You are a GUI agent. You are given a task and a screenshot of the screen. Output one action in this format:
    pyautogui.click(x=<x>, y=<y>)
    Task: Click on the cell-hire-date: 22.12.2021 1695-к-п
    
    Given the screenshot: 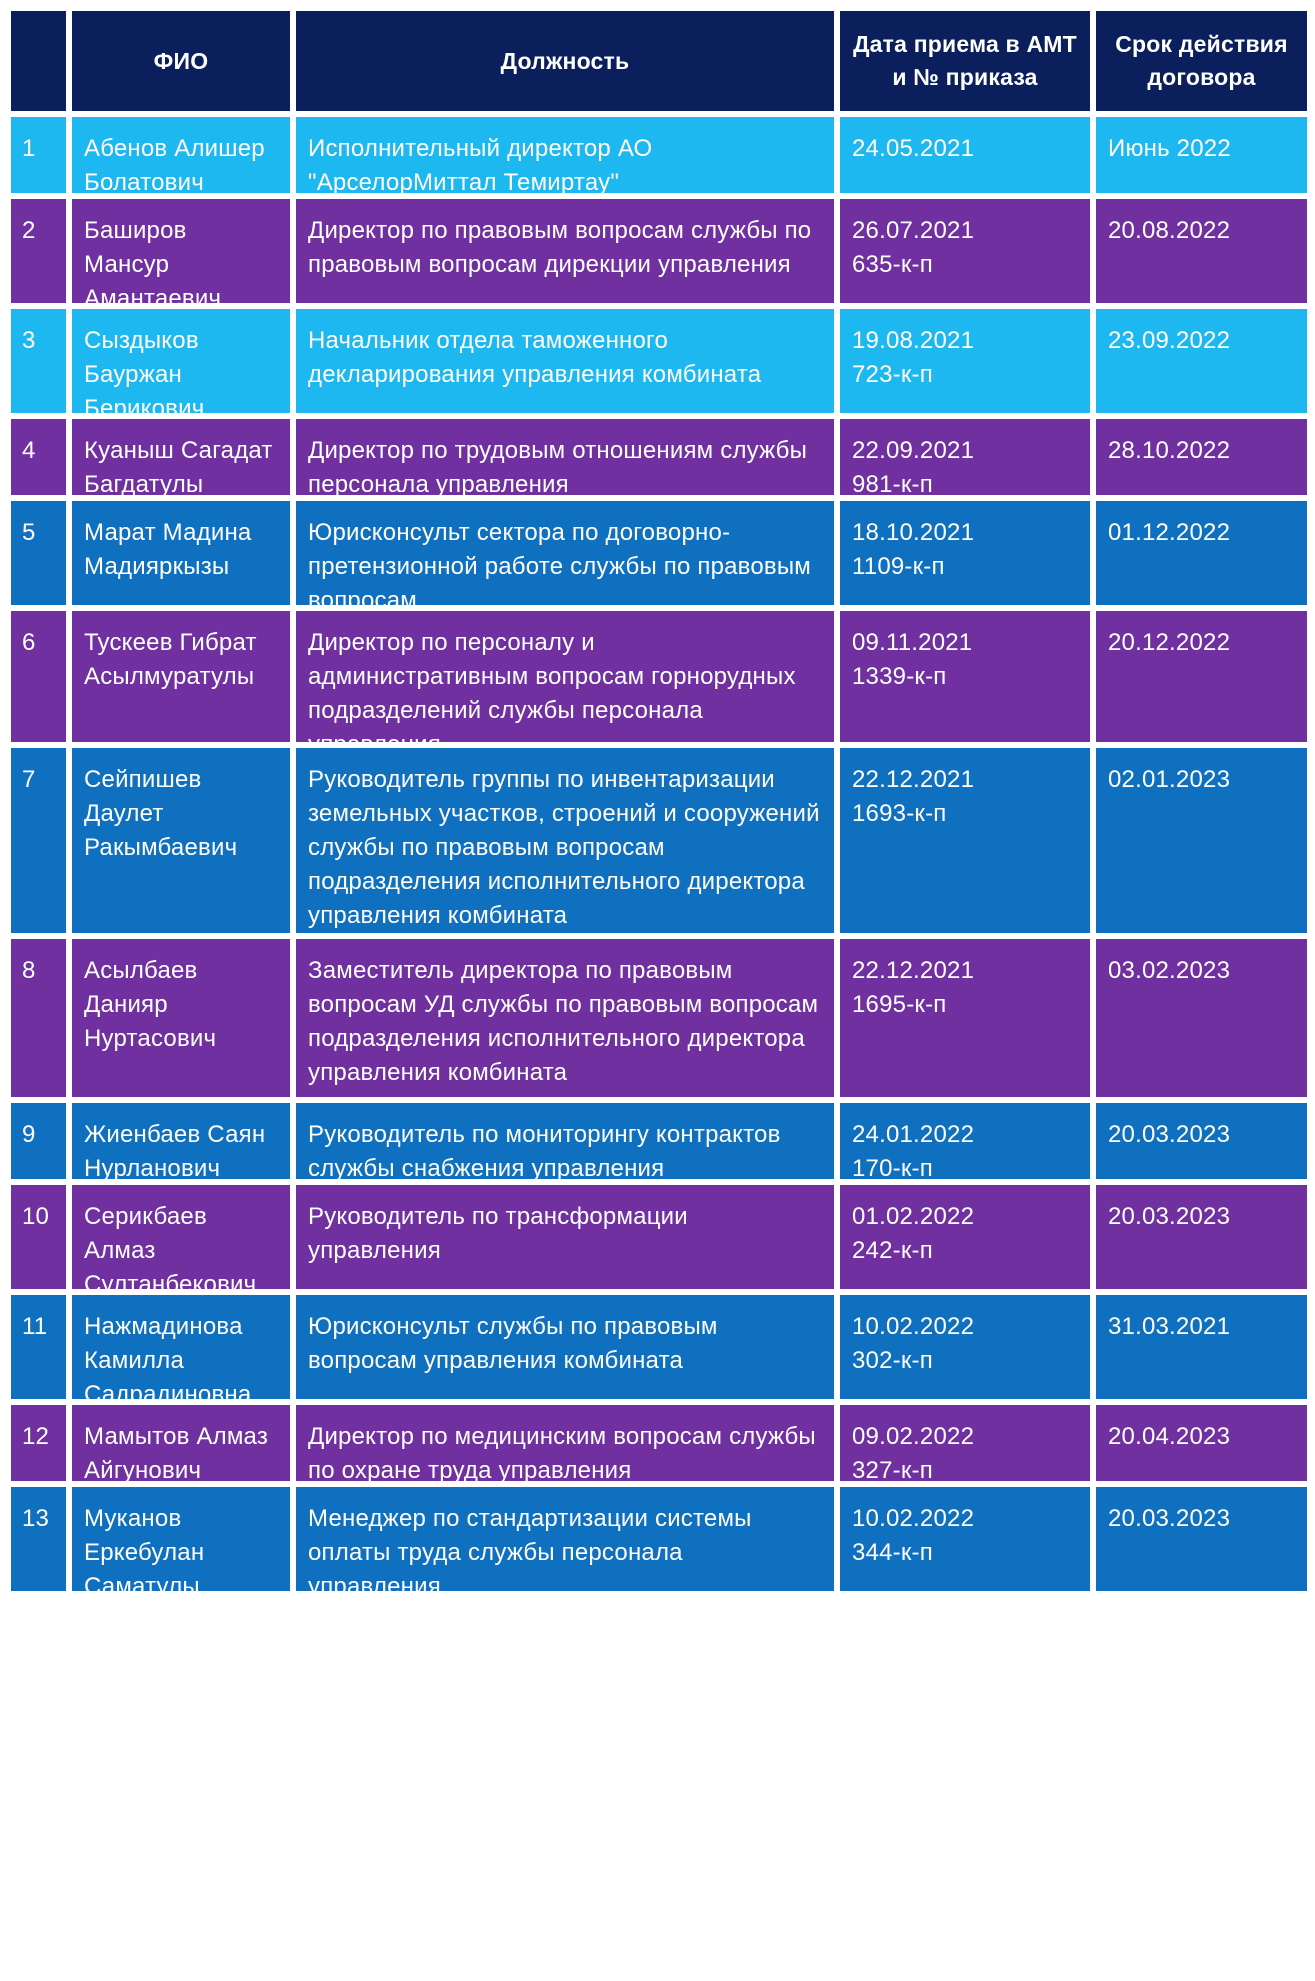 What is the action you would take?
    pyautogui.click(x=965, y=1018)
    